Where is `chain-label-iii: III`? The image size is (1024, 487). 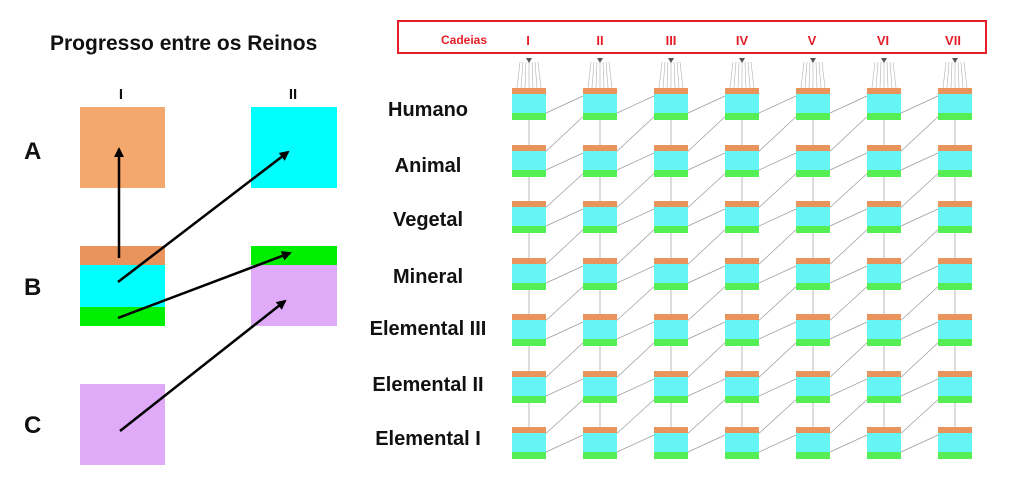 chain-label-iii: III is located at coordinates (671, 40).